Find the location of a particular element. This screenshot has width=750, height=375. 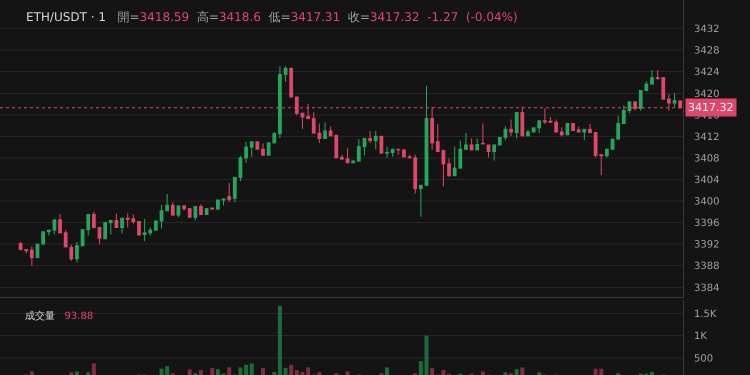

y-tick-label: 1.5K is located at coordinates (705, 314).